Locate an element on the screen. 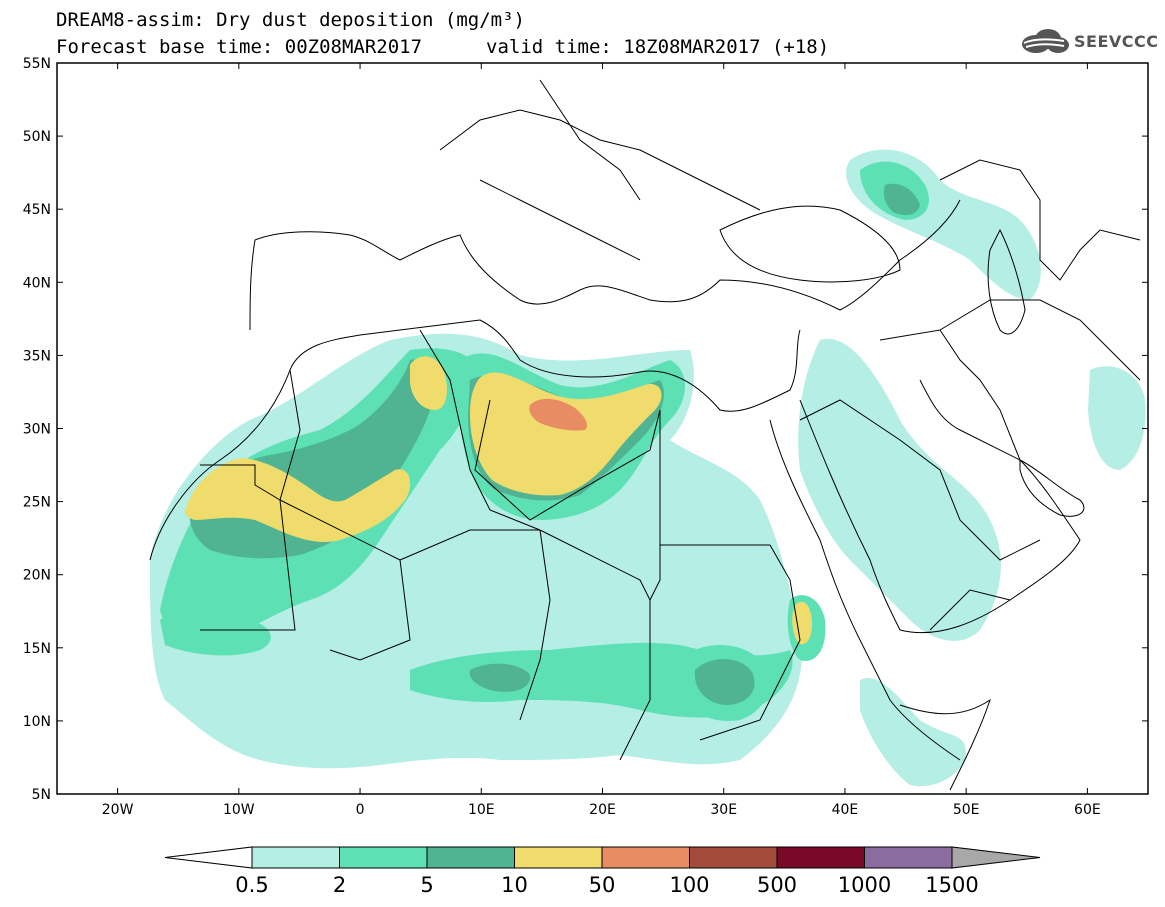 The width and height of the screenshot is (1165, 907). border-europe-central is located at coordinates (600, 170).